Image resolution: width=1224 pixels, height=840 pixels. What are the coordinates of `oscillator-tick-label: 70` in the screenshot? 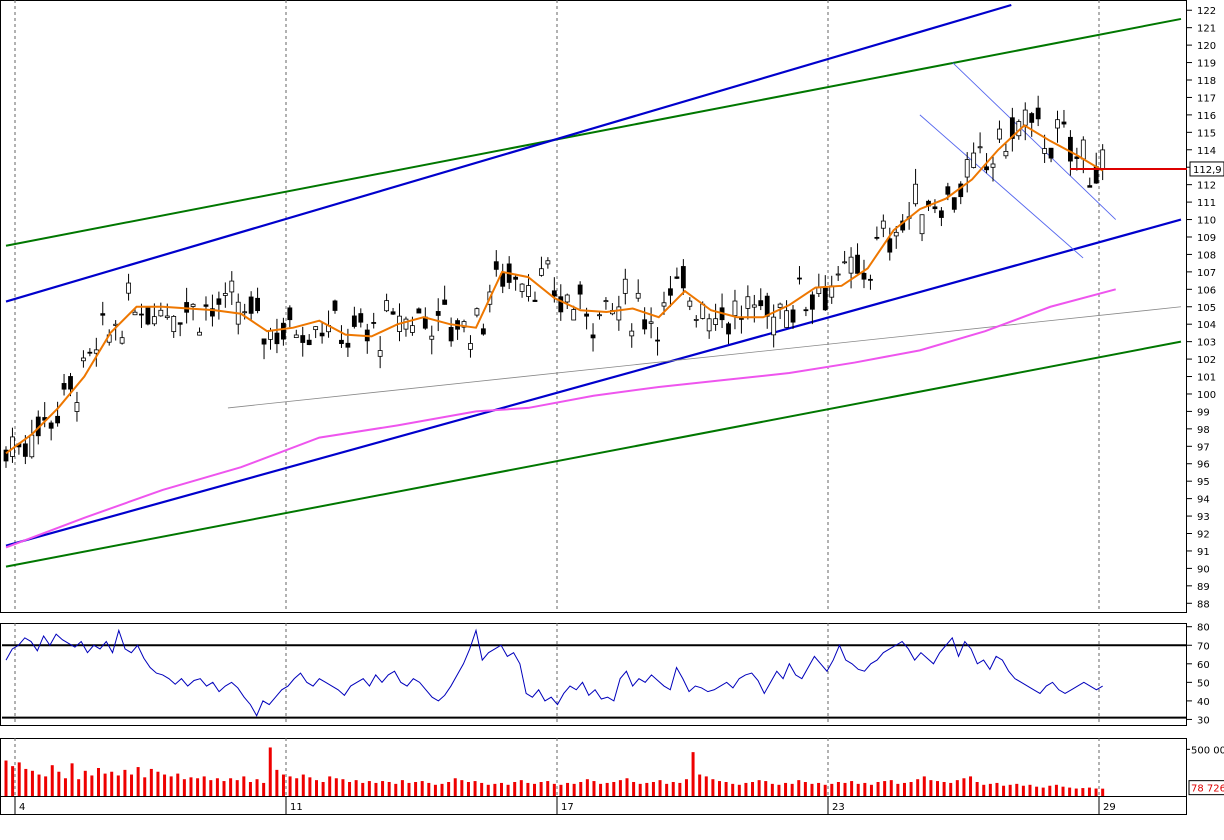 It's located at (1203, 646).